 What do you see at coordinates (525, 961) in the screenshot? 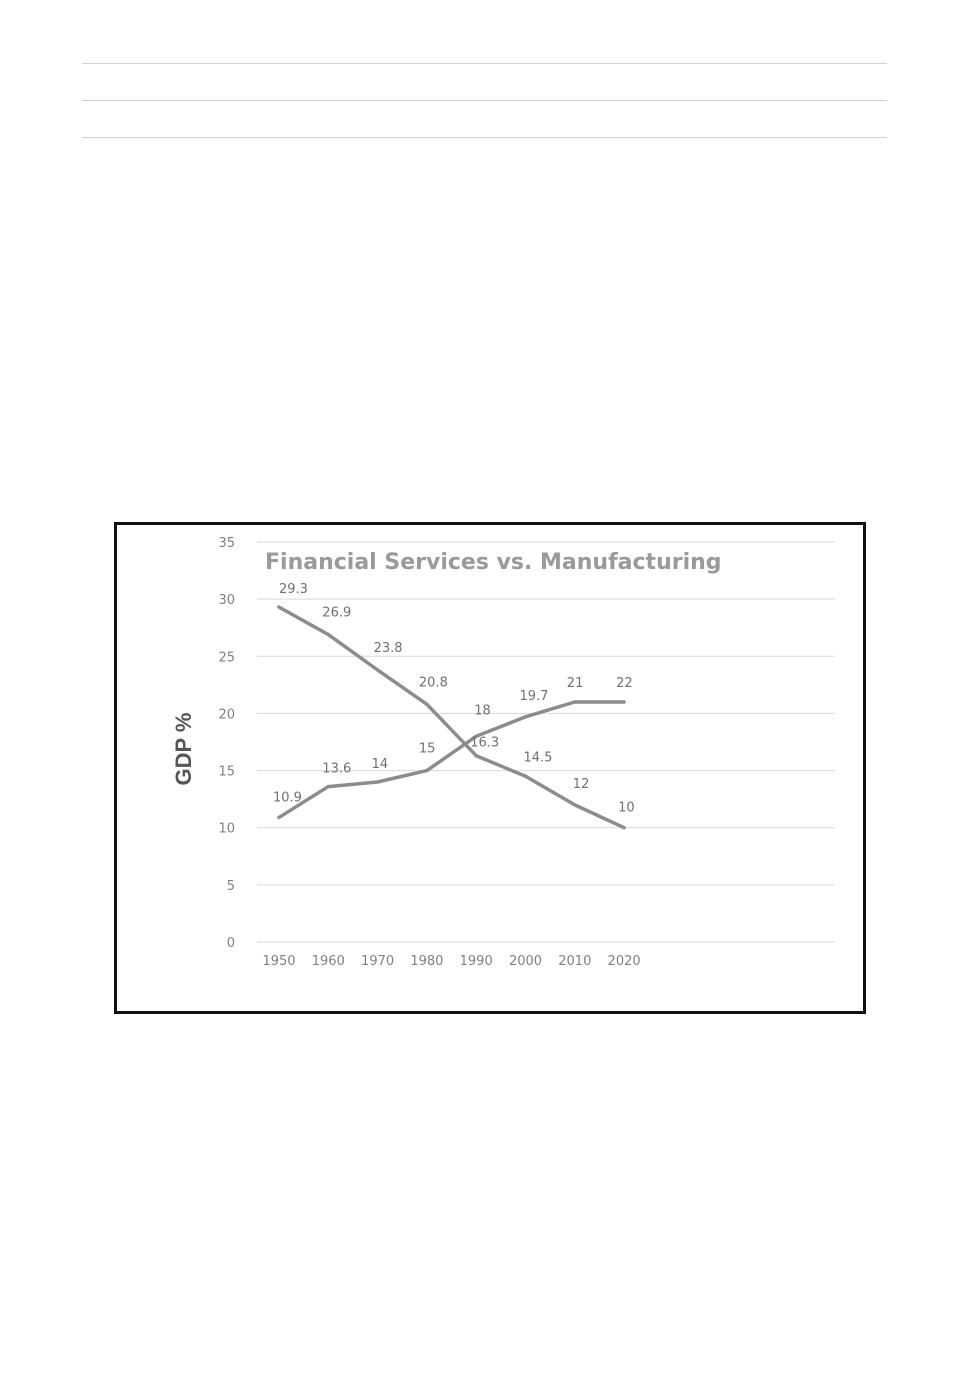
I see `x-tick-label: 2000` at bounding box center [525, 961].